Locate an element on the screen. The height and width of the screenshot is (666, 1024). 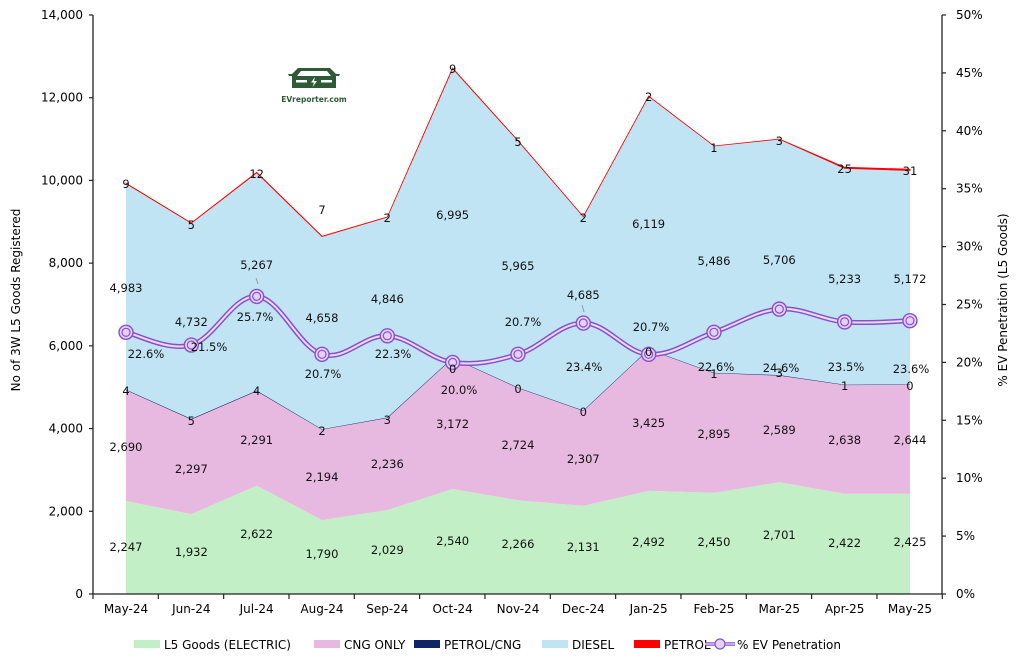
y-tick-label: 14,000 is located at coordinates (62, 15).